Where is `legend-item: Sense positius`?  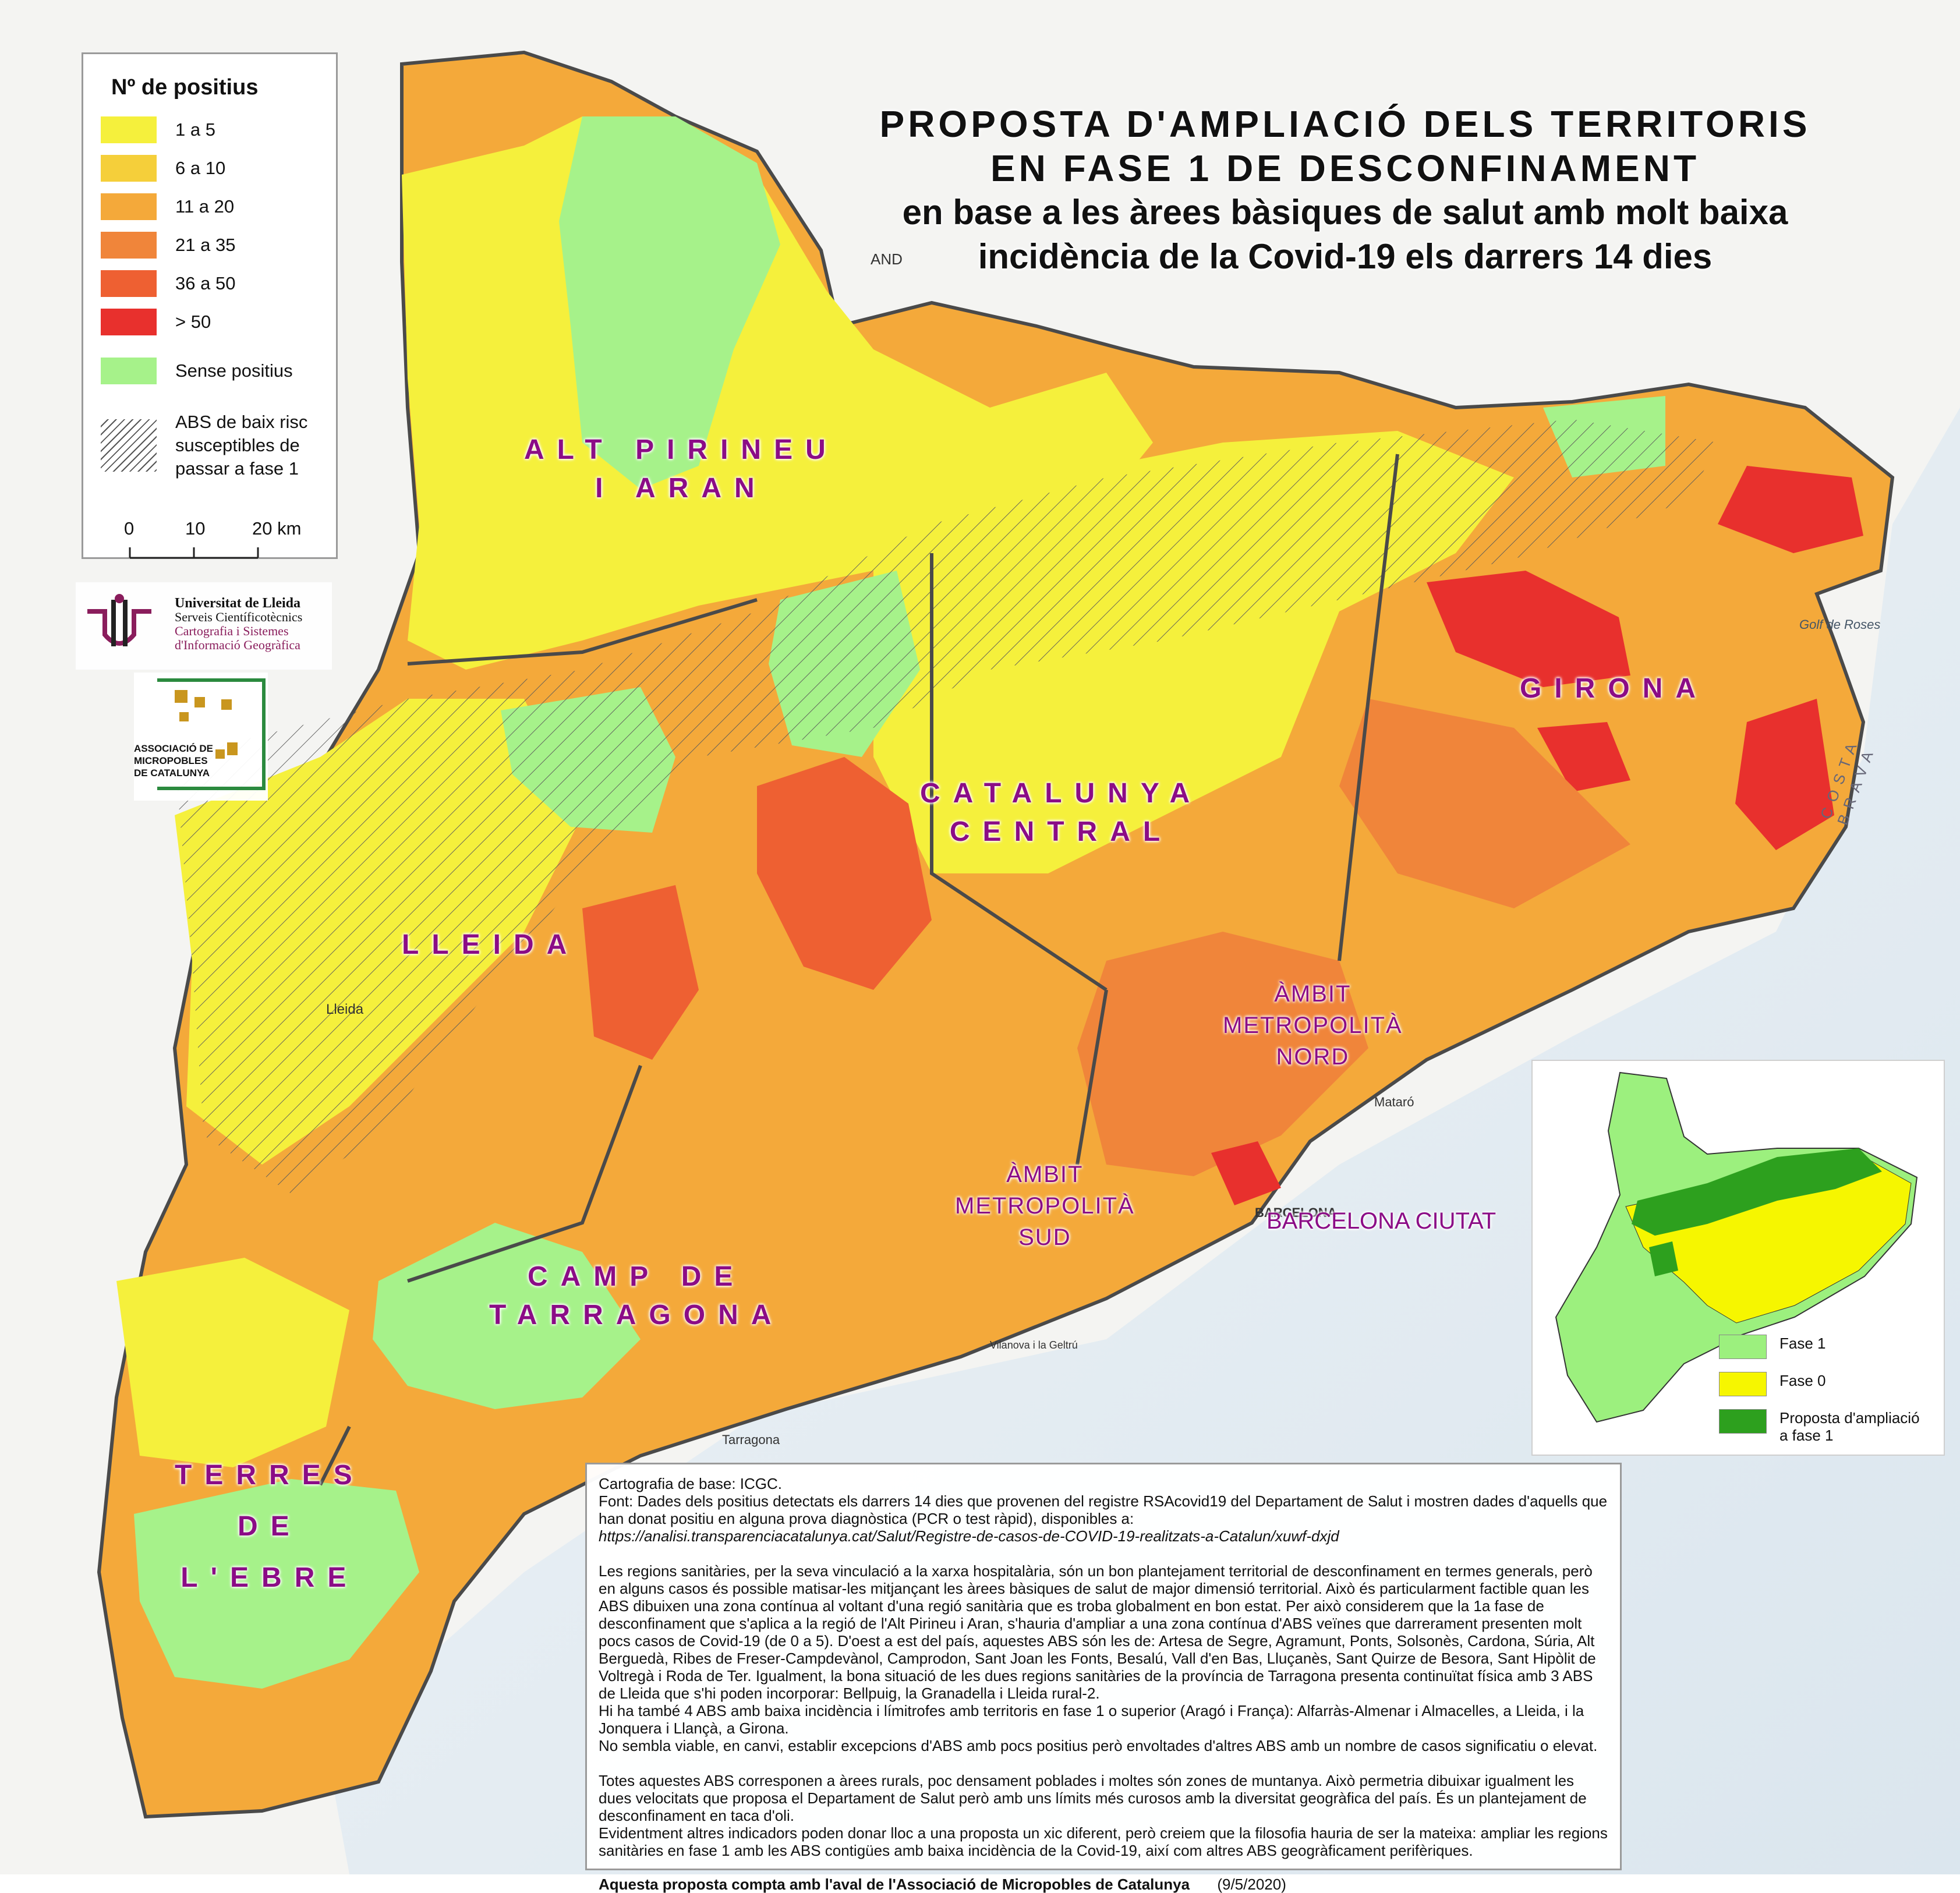 legend-item: Sense positius is located at coordinates (210, 371).